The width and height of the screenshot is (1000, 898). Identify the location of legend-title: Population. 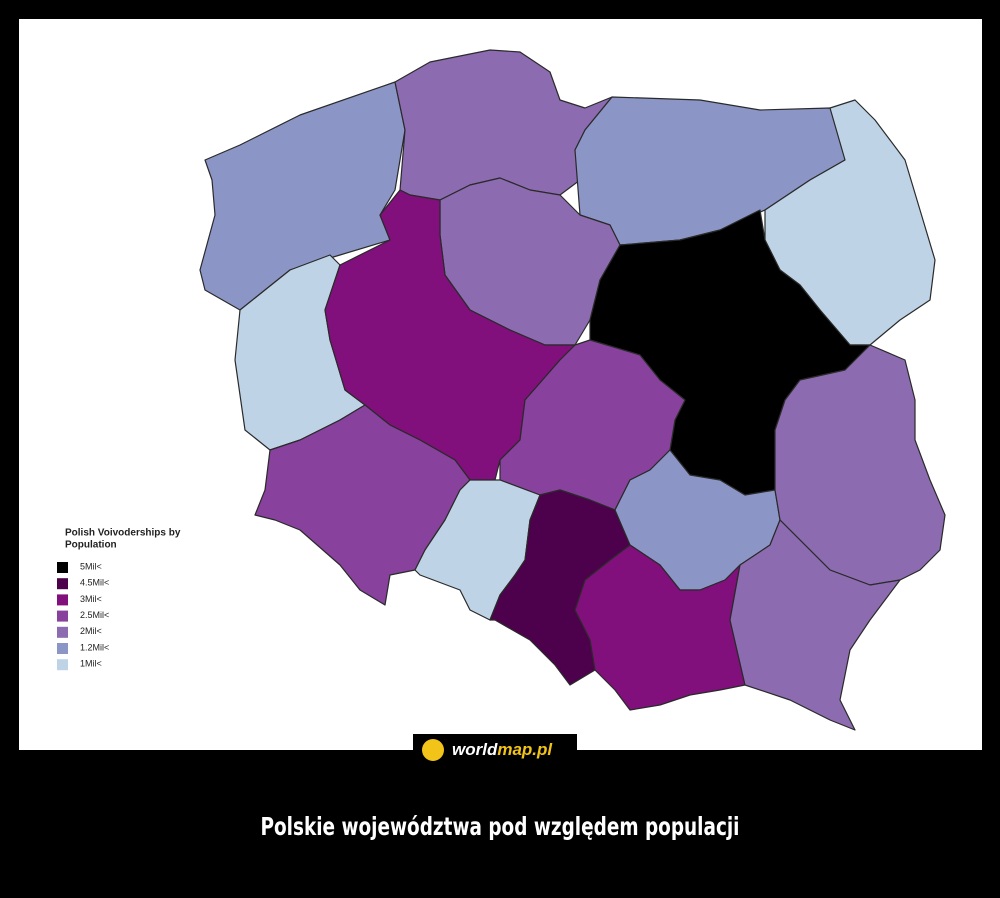
(91, 545).